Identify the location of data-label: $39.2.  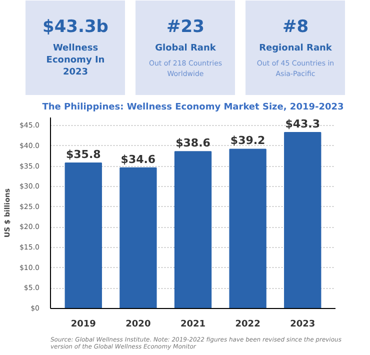
(248, 141).